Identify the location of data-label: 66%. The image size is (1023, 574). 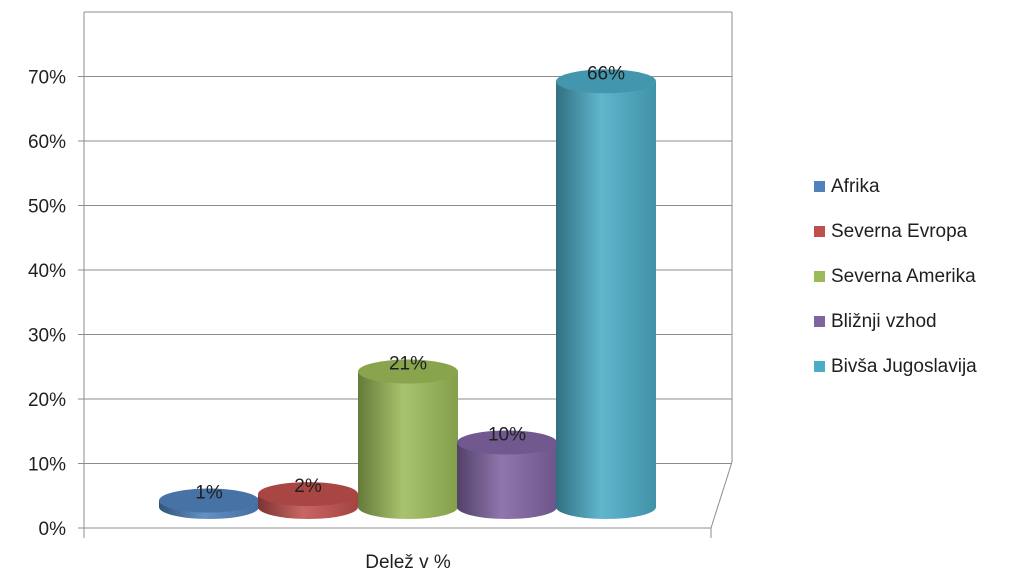
(606, 73).